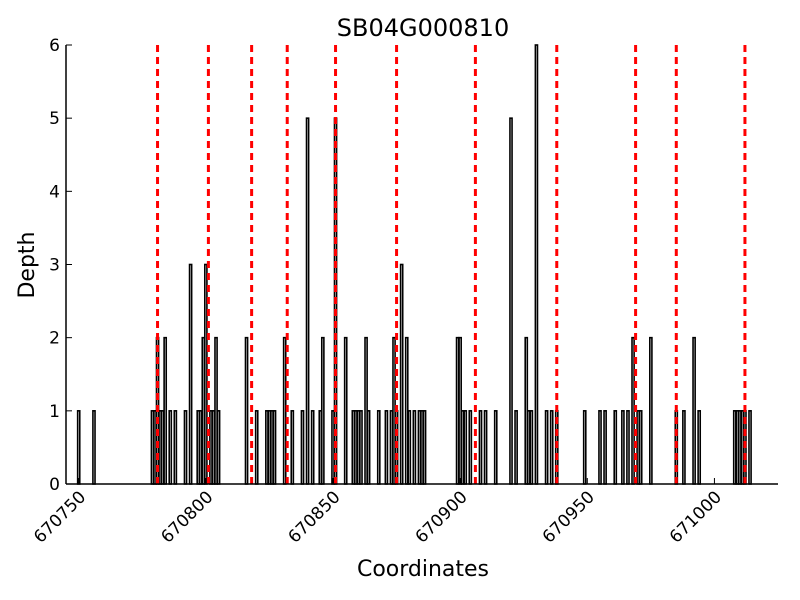 The width and height of the screenshot is (800, 600). I want to click on y-tick-label: 1, so click(54, 412).